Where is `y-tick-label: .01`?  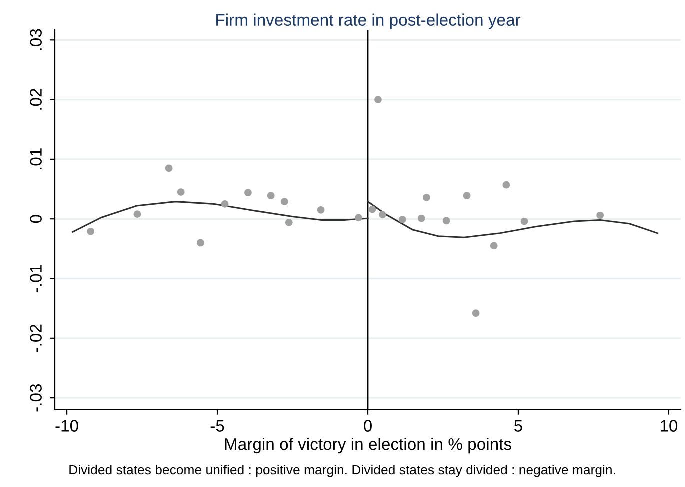 y-tick-label: .01 is located at coordinates (36, 159).